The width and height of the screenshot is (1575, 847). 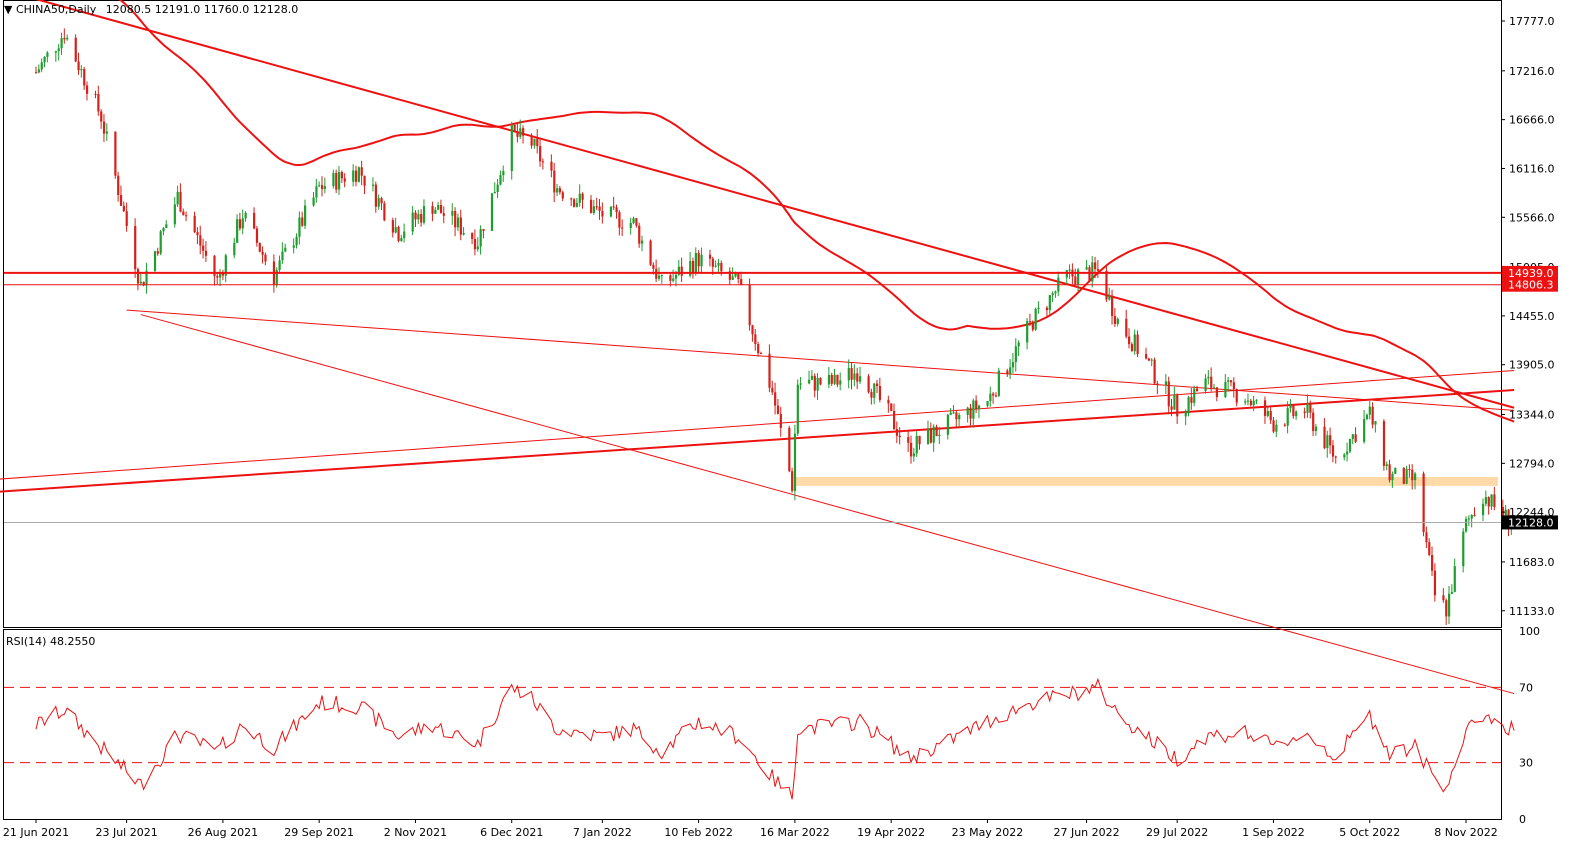 What do you see at coordinates (56, 9) in the screenshot?
I see `symbol-label: CHINA50,Daily` at bounding box center [56, 9].